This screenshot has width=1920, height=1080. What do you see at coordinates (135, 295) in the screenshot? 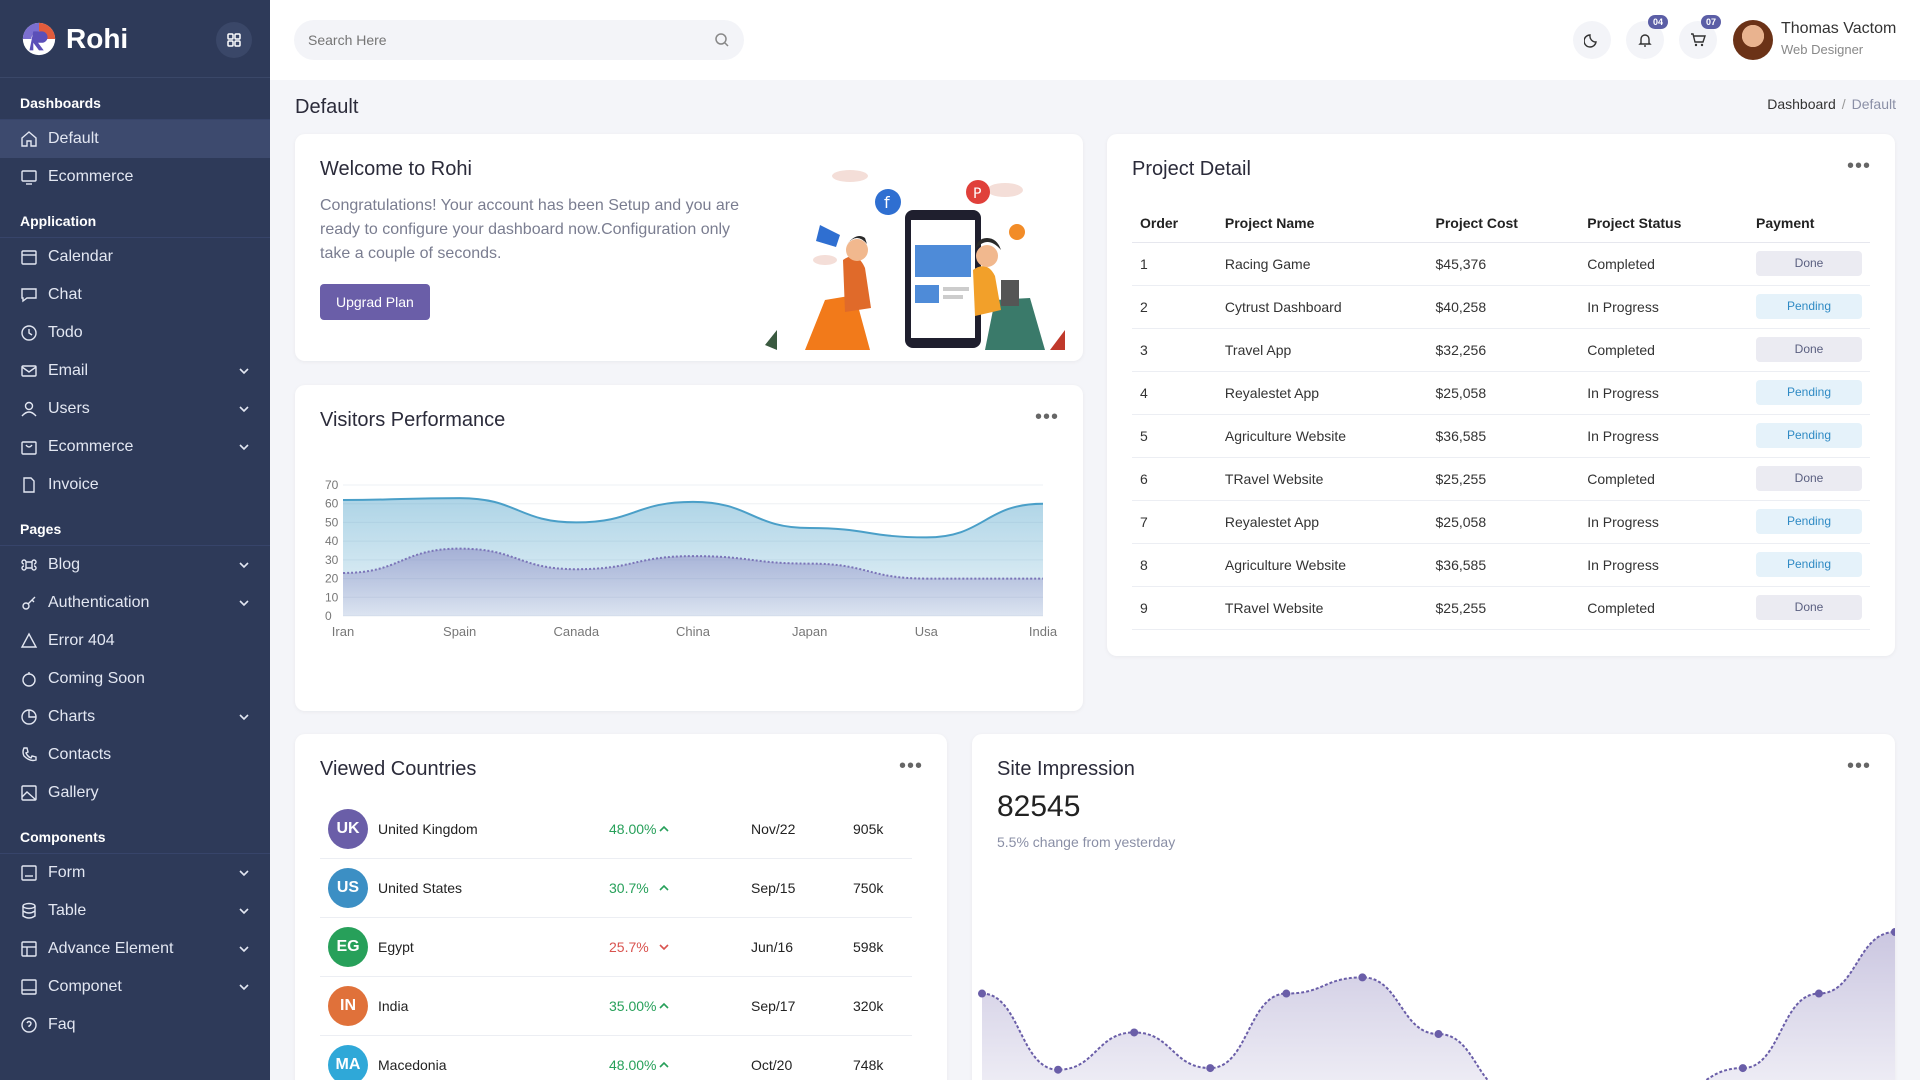
I see `sidebar-item-chat: Chat` at bounding box center [135, 295].